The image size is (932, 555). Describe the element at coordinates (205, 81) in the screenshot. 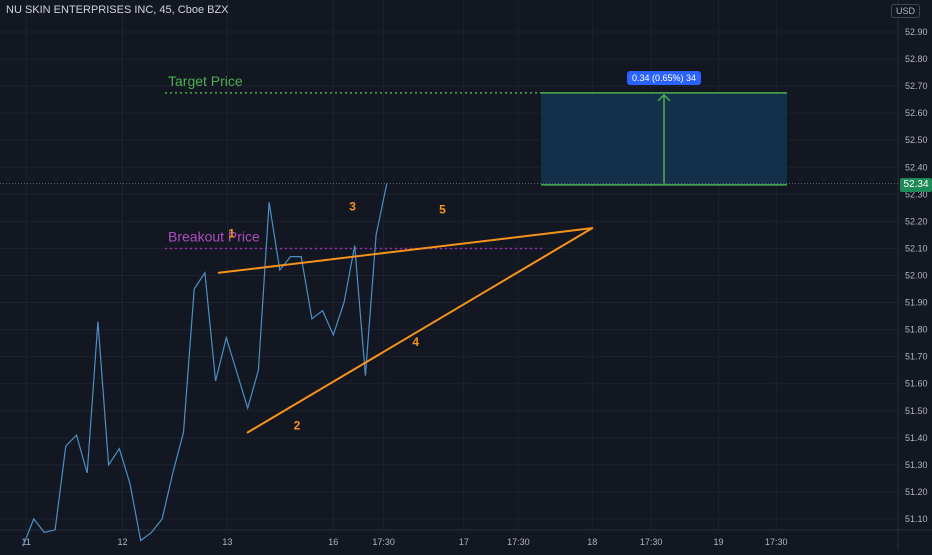

I see `target-price-label: Target Price` at that location.